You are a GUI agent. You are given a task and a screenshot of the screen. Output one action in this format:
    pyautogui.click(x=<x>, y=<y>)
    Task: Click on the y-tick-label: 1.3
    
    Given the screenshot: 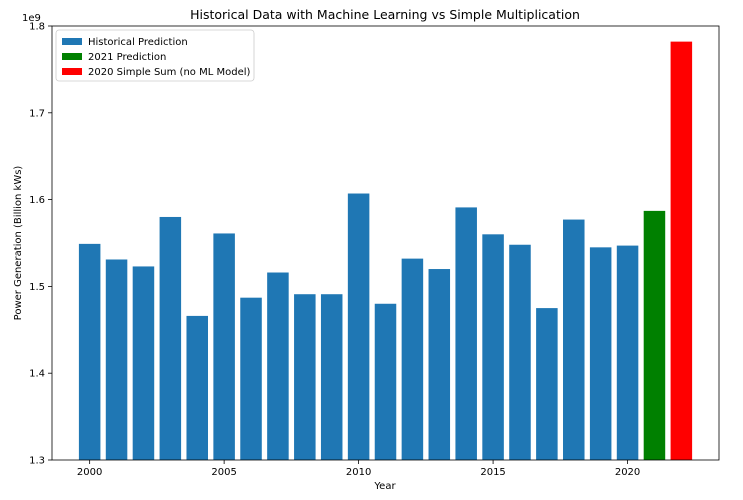 What is the action you would take?
    pyautogui.click(x=37, y=461)
    